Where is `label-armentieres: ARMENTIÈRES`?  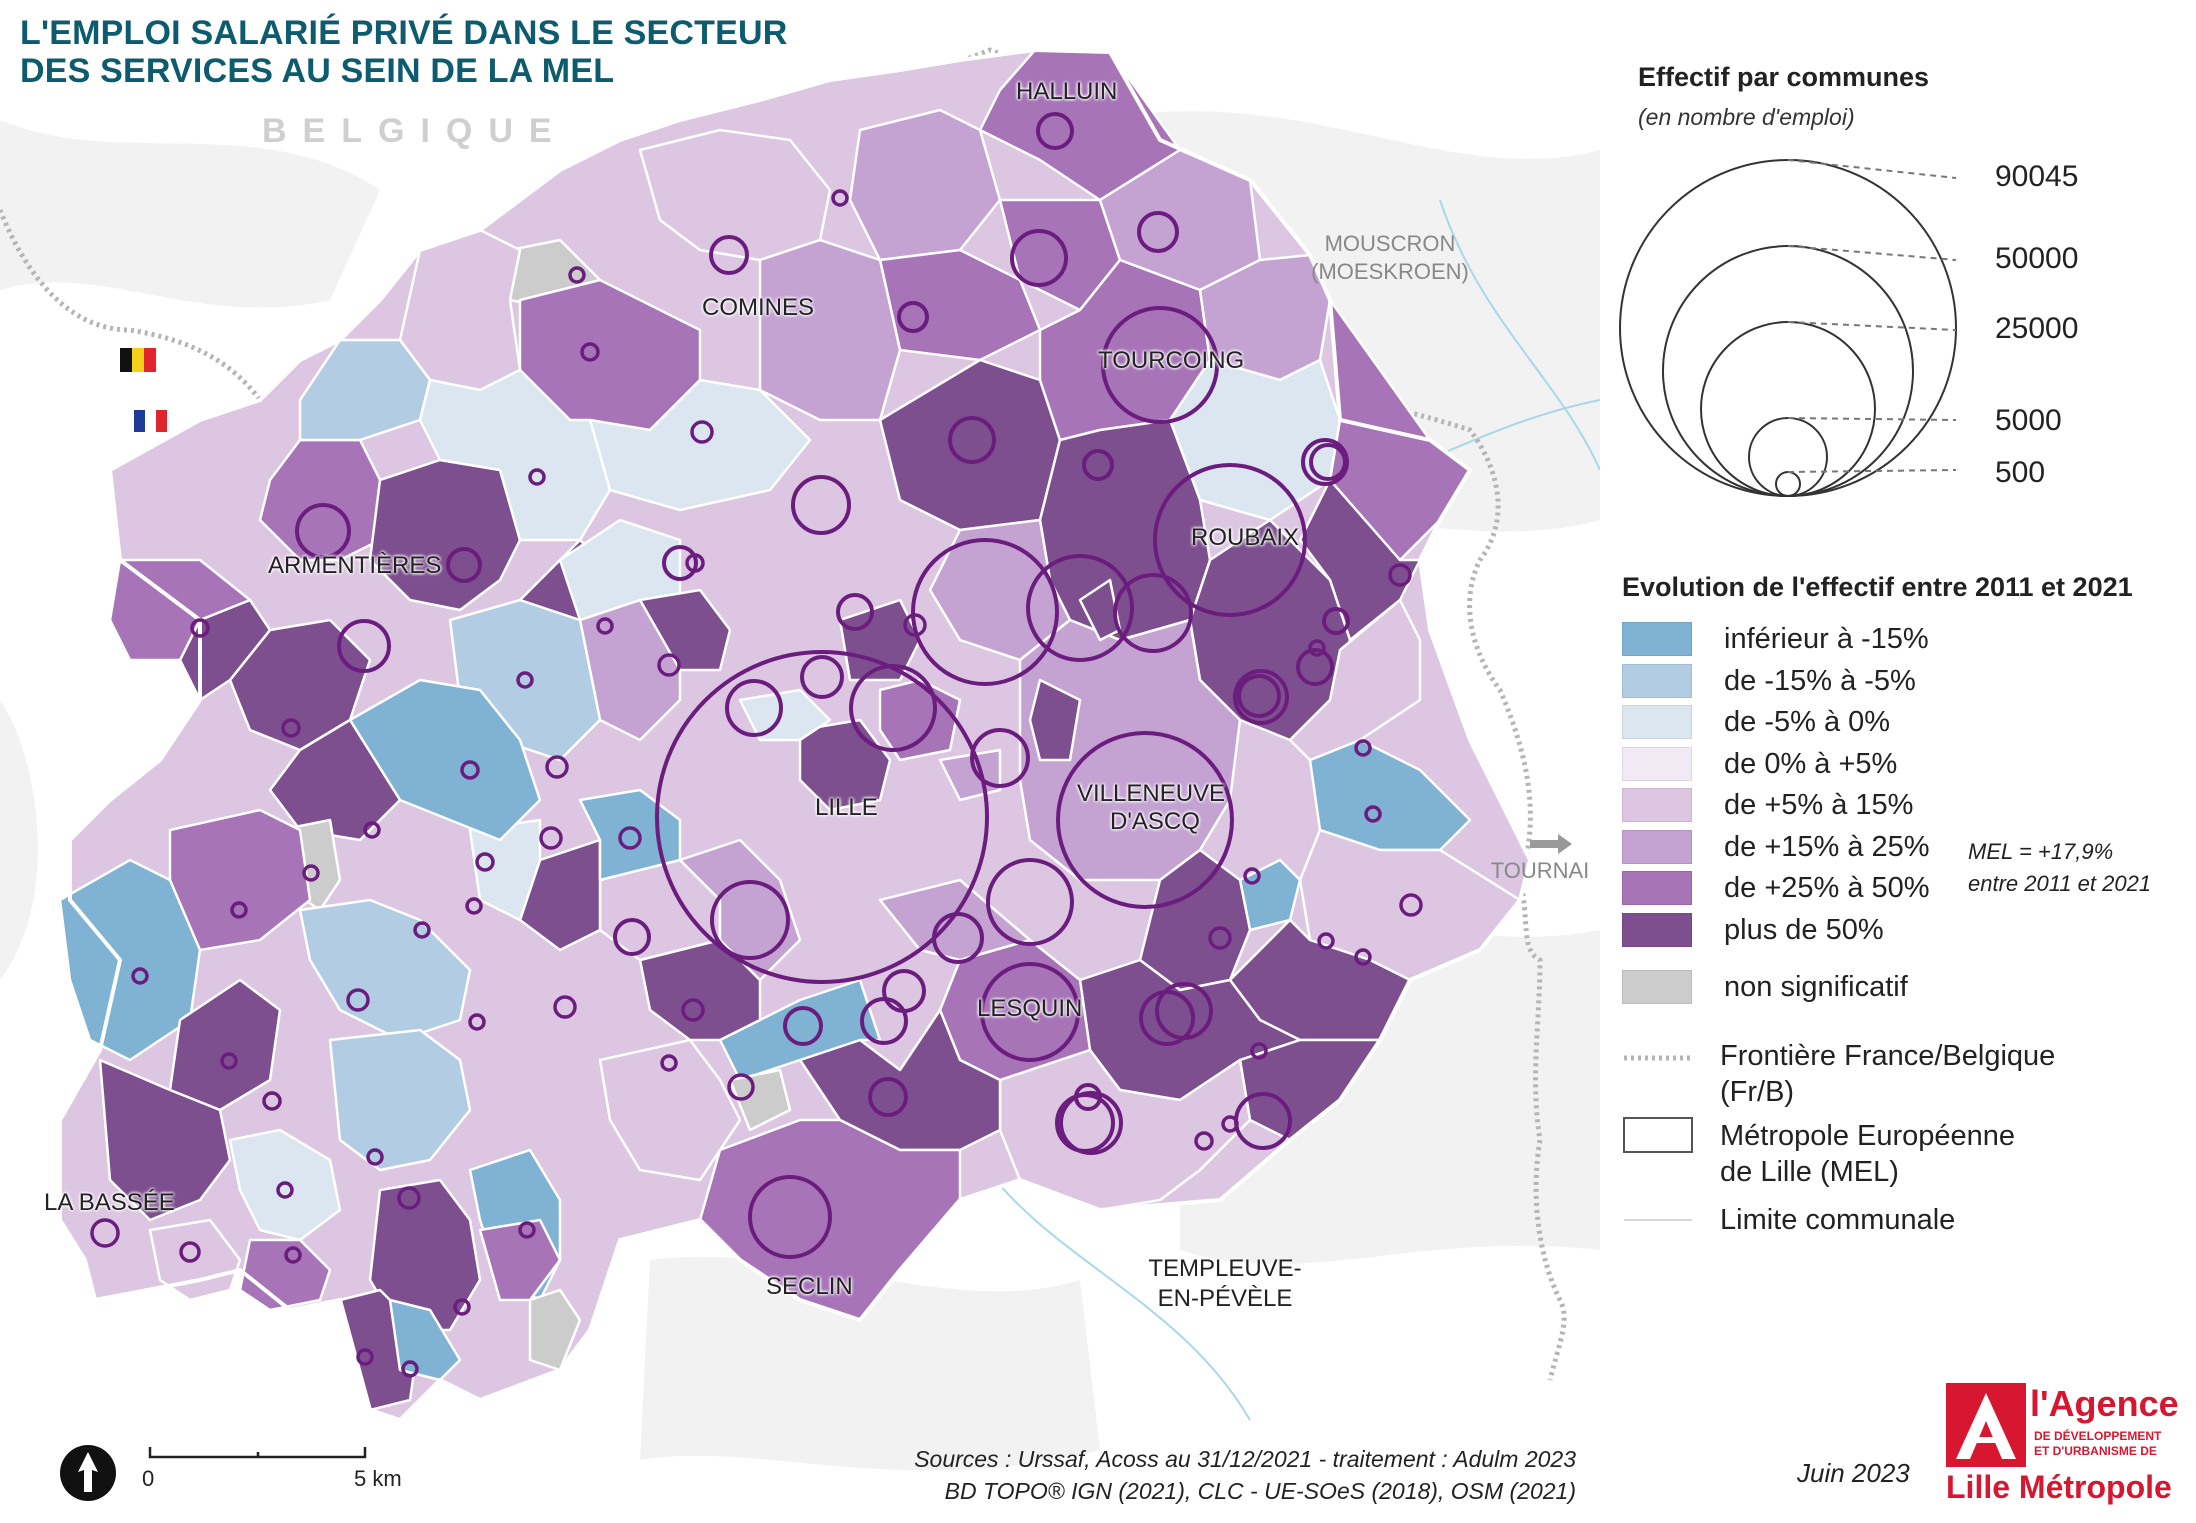 label-armentieres: ARMENTIÈRES is located at coordinates (355, 565).